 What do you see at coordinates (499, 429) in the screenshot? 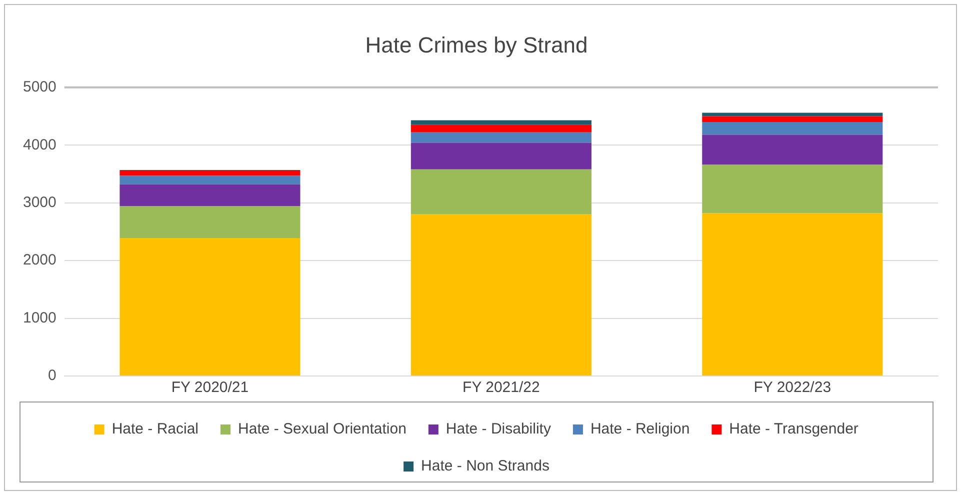
I see `legend-label: Hate - Disability` at bounding box center [499, 429].